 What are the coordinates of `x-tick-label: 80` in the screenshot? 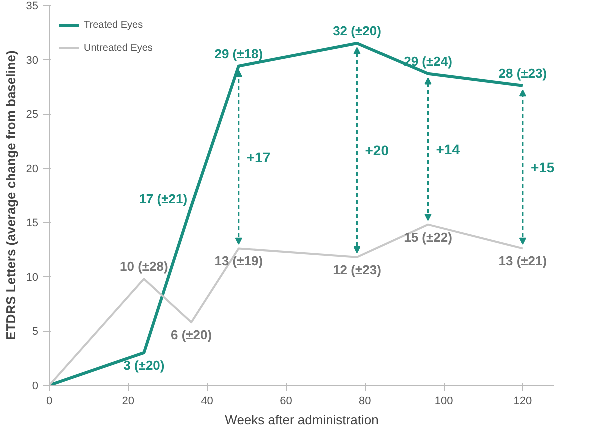 It's located at (365, 402).